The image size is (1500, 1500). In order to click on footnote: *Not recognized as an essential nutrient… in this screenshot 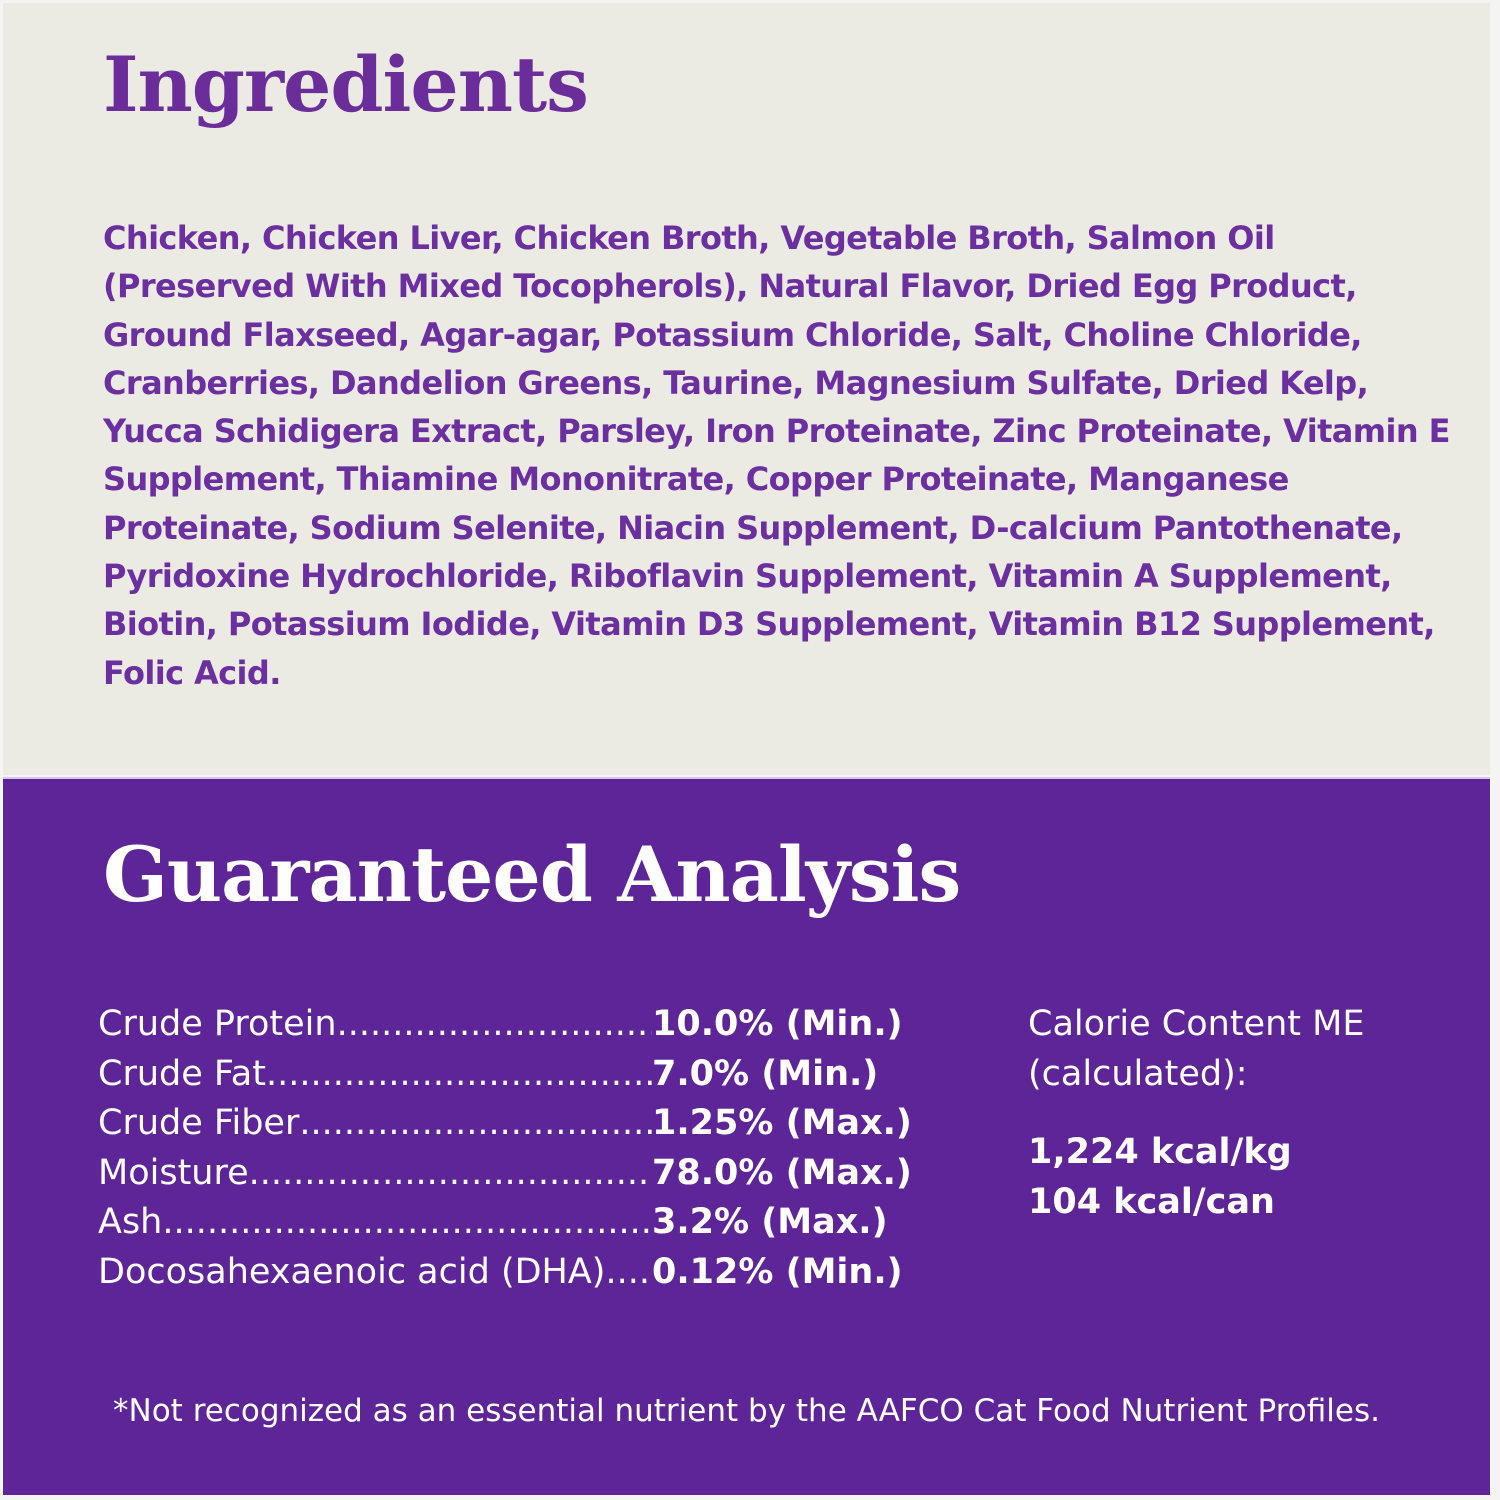, I will do `click(746, 1411)`.